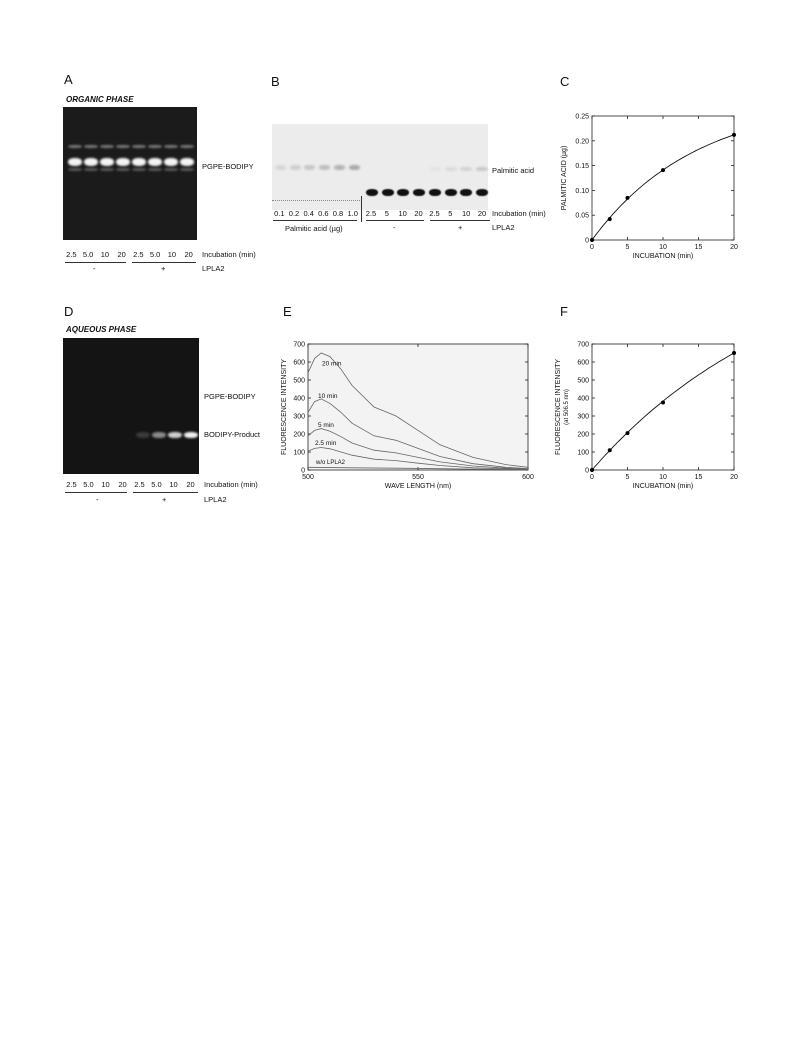 The image size is (793, 1057). I want to click on data-point, so click(592, 240).